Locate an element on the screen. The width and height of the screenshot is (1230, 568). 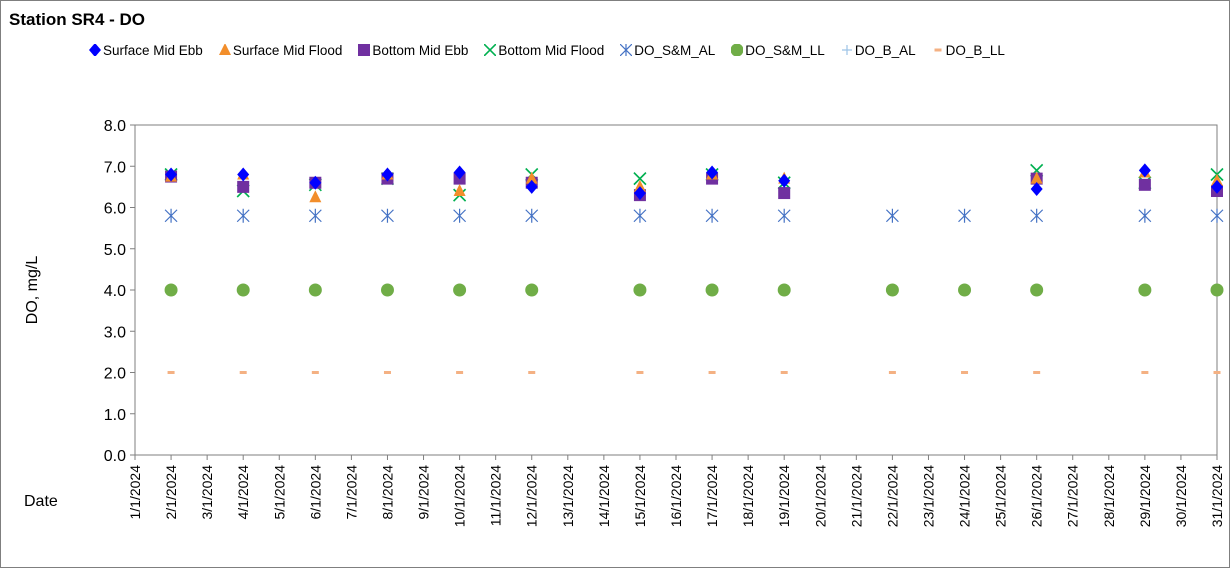
y-tick-label: 3.0 is located at coordinates (115, 332).